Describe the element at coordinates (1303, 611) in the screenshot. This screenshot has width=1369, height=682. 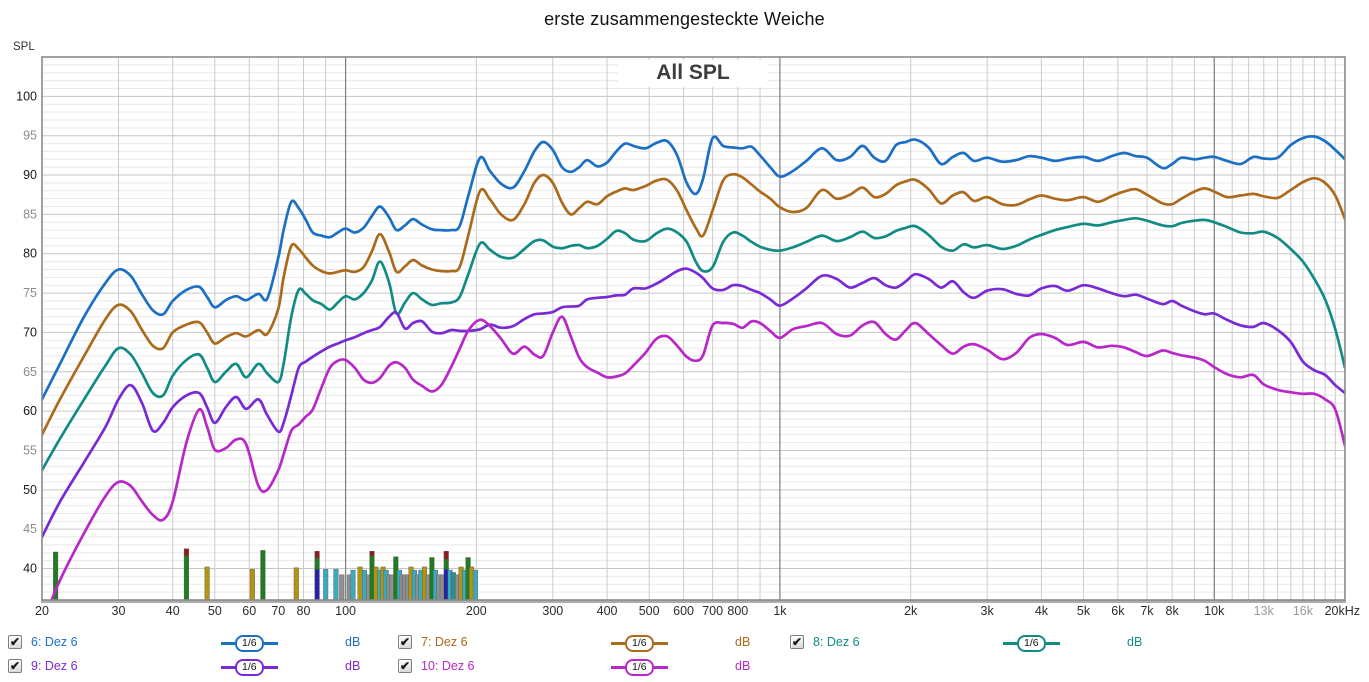
I see `x-tick-16k: 16k` at that location.